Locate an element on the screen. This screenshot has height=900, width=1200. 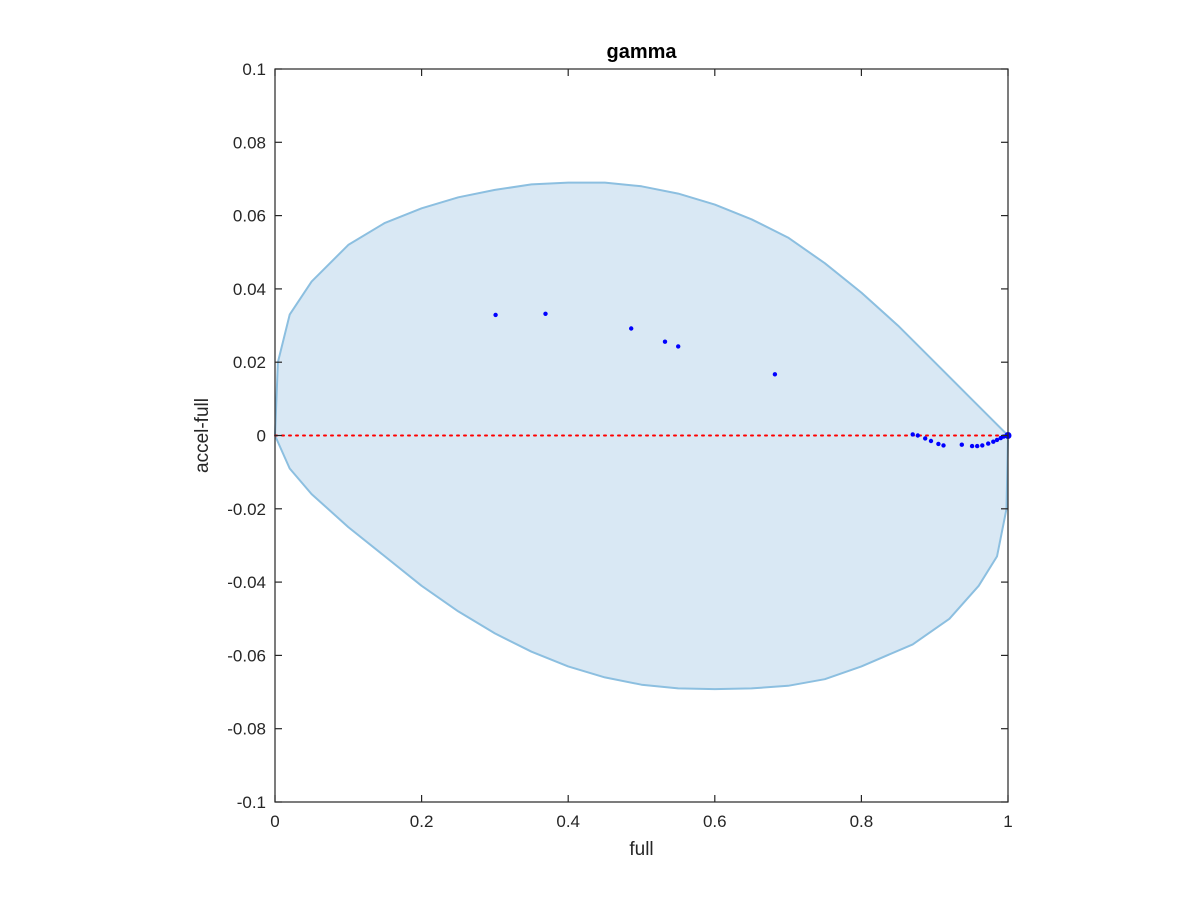
y-tick-label: 0.1 is located at coordinates (254, 69).